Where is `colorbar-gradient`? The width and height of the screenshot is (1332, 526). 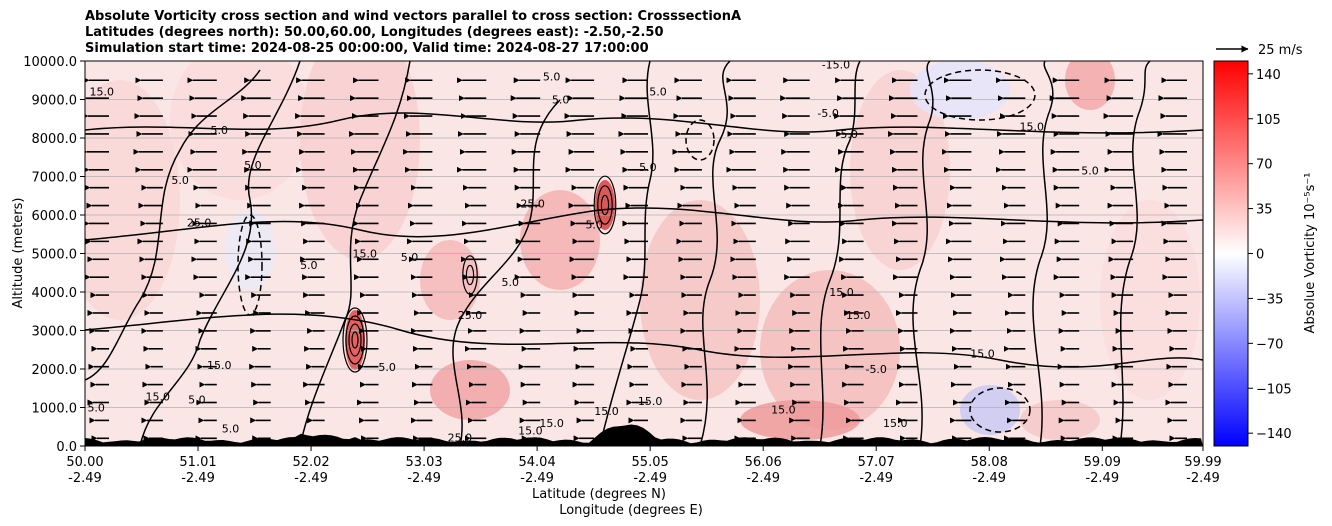
colorbar-gradient is located at coordinates (1231, 253).